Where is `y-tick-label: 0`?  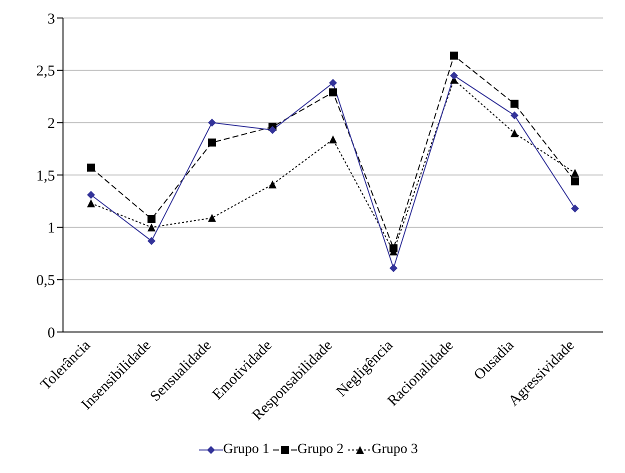 y-tick-label: 0 is located at coordinates (51, 333).